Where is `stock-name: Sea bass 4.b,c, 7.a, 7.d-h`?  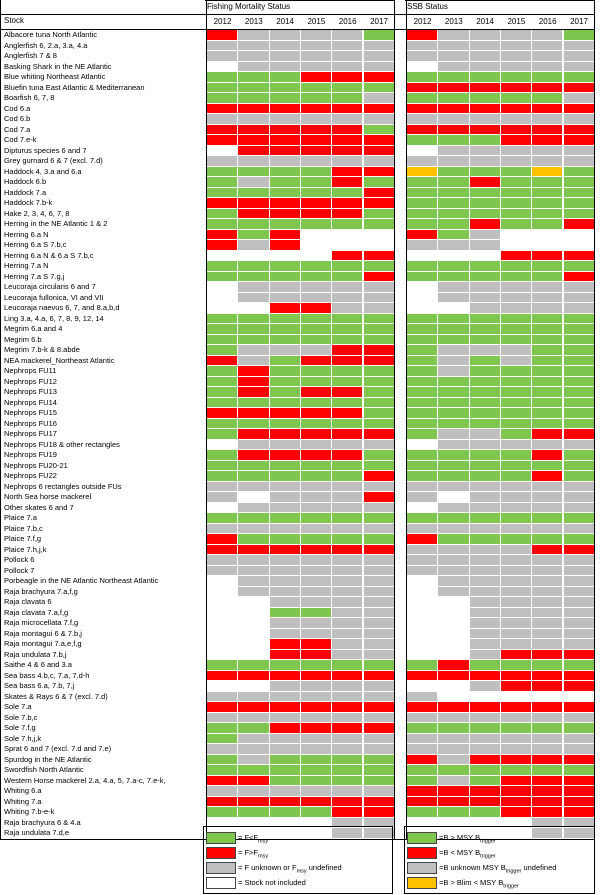
stock-name: Sea bass 4.b,c, 7.a, 7.d-h is located at coordinates (47, 675).